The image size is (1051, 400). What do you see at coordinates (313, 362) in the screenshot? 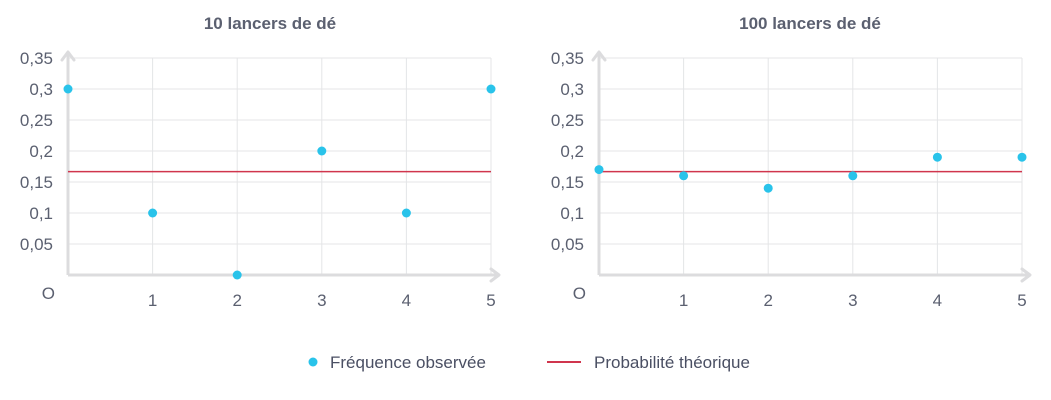
I see `legend-observed-marker` at bounding box center [313, 362].